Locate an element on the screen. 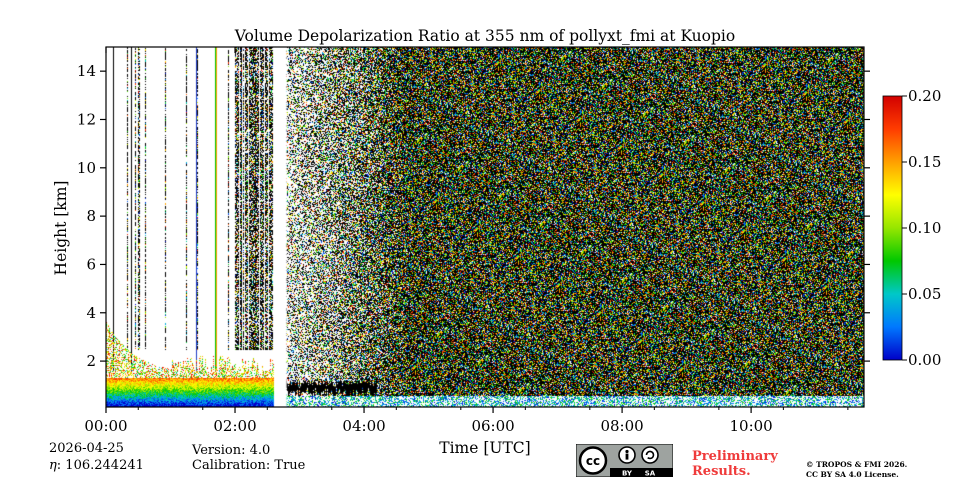 This screenshot has height=484, width=960. x-axis-label: Time [UTC] is located at coordinates (484, 448).